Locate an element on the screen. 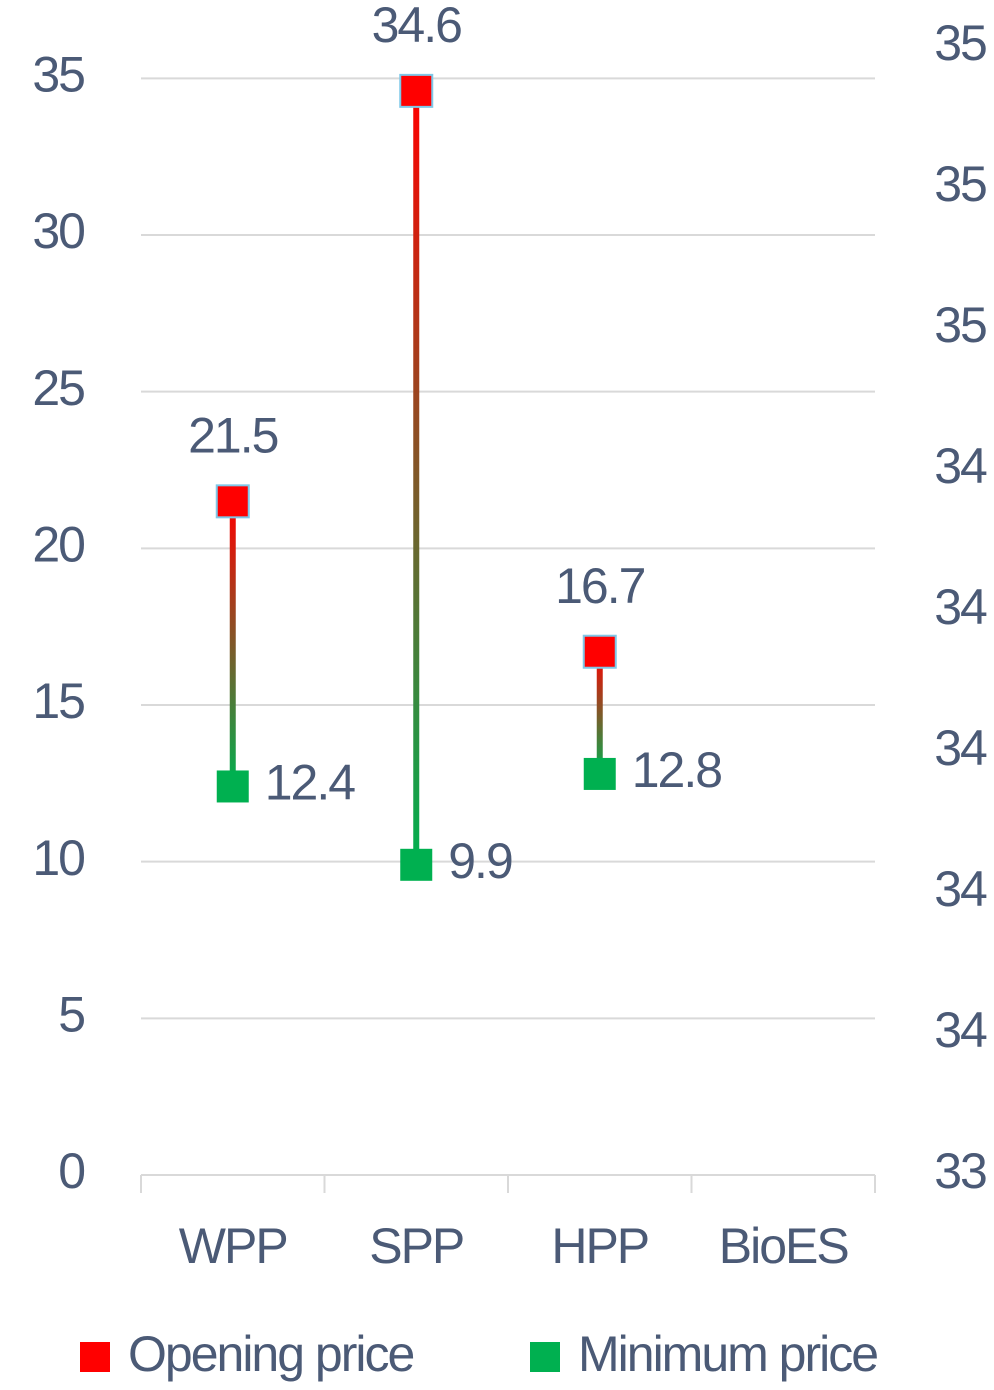  x-tick-label: SPP is located at coordinates (416, 1246).